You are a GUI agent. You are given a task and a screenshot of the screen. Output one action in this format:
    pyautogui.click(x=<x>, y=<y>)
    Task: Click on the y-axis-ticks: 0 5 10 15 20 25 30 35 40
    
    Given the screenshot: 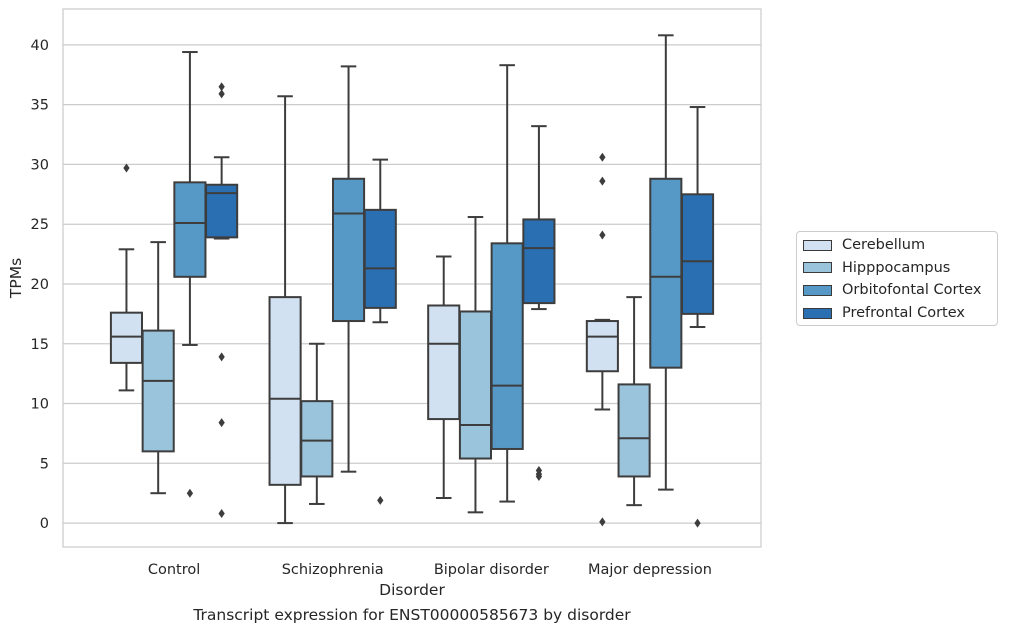 What is the action you would take?
    pyautogui.click(x=40, y=285)
    